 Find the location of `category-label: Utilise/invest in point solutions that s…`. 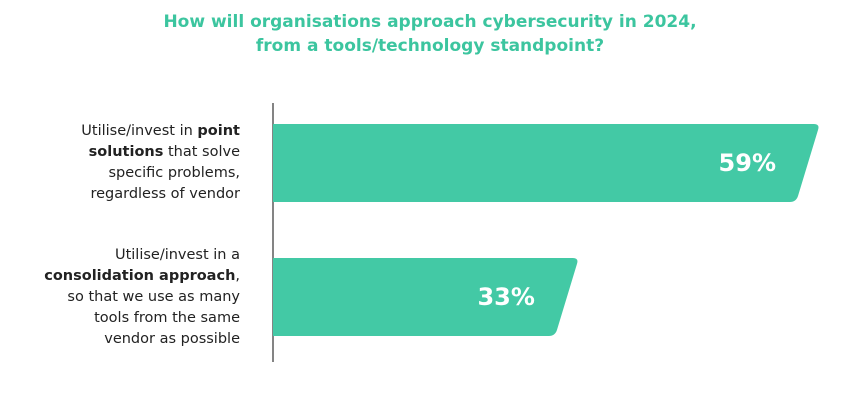

category-label: Utilise/invest in point solutions that s… is located at coordinates (160, 162).